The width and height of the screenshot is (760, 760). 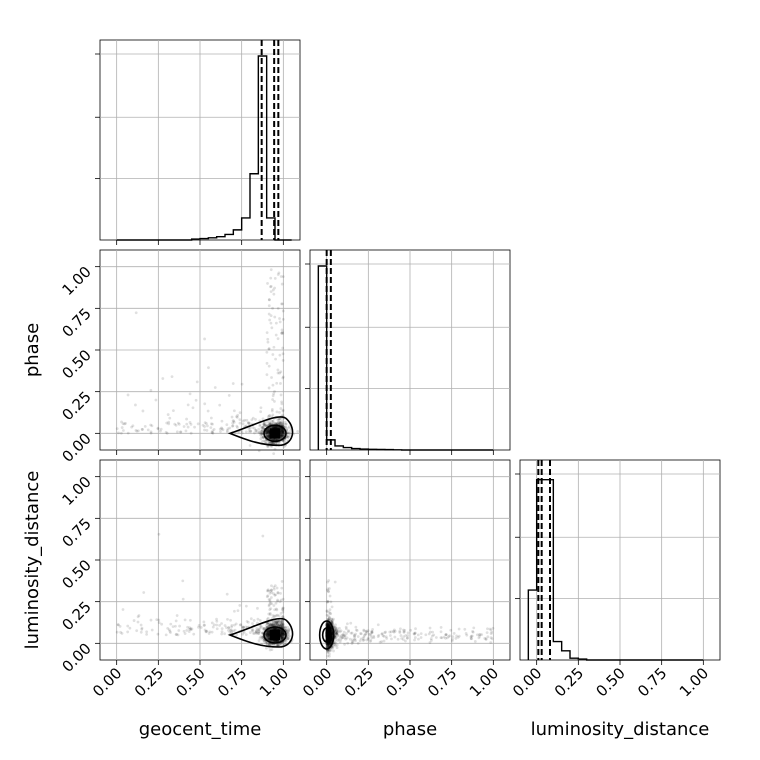 What do you see at coordinates (317, 682) in the screenshot?
I see `pair-phase-vs-luminosity-distance-xtick-label: 0.00` at bounding box center [317, 682].